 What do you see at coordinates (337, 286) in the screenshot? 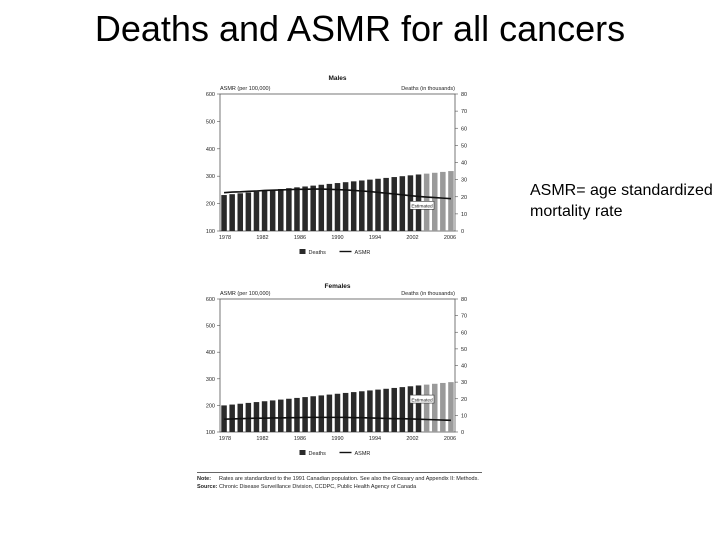
I see `chart-title: Females` at bounding box center [337, 286].